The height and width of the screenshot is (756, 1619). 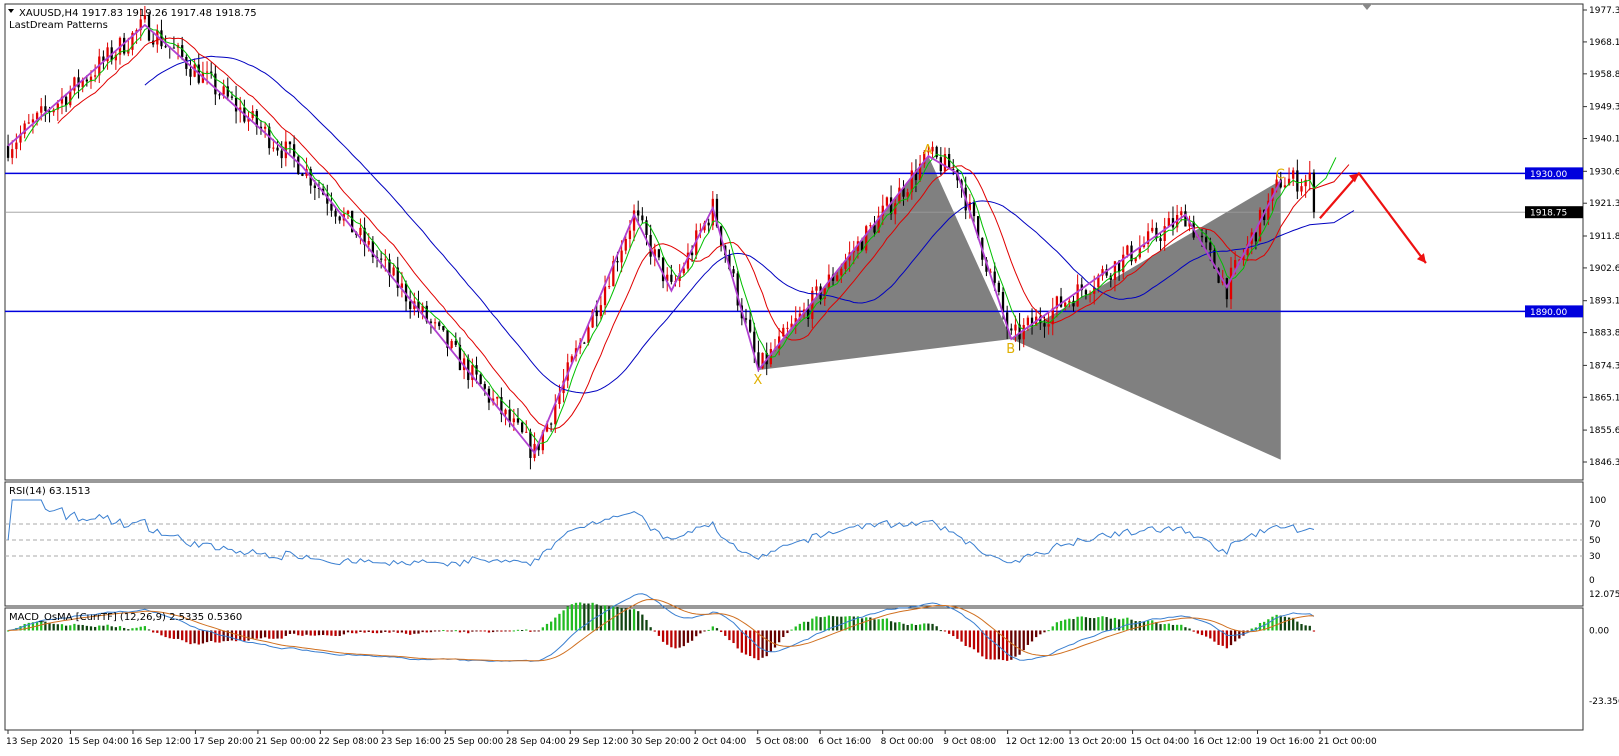 What do you see at coordinates (1604, 43) in the screenshot?
I see `price-tick-label: 1968.10` at bounding box center [1604, 43].